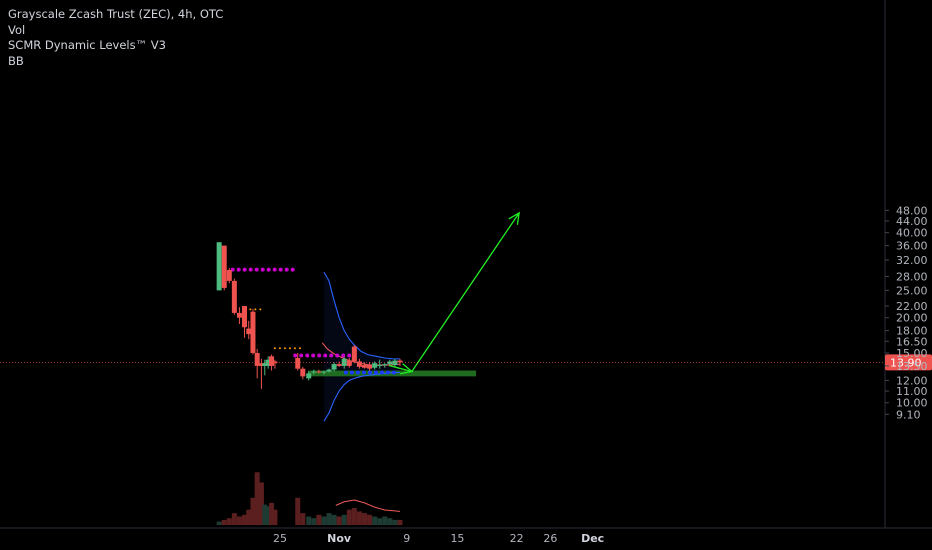 Image resolution: width=932 pixels, height=550 pixels. What do you see at coordinates (912, 391) in the screenshot?
I see `y-tick-label: 11.00` at bounding box center [912, 391].